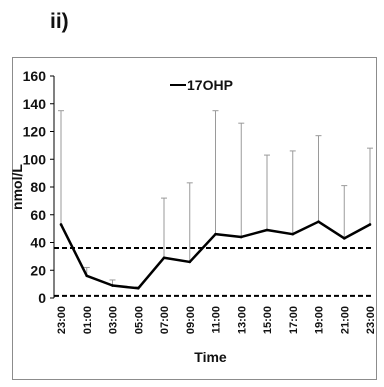 The height and width of the screenshot is (387, 384). What do you see at coordinates (35, 104) in the screenshot?
I see `y-tick-label: 140` at bounding box center [35, 104].